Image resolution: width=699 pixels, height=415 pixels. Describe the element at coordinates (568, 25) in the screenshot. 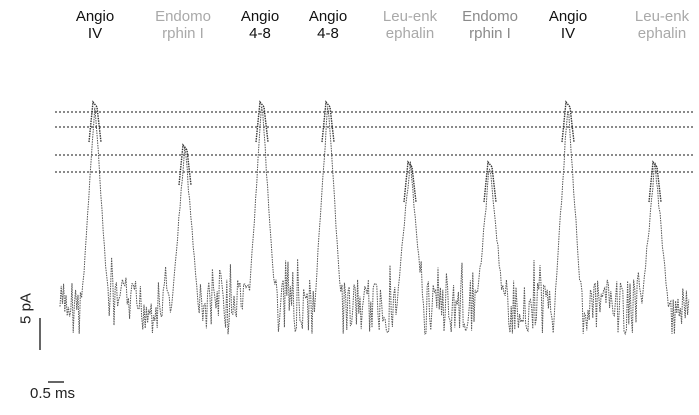

I see `event-label-7: Angio IV` at that location.